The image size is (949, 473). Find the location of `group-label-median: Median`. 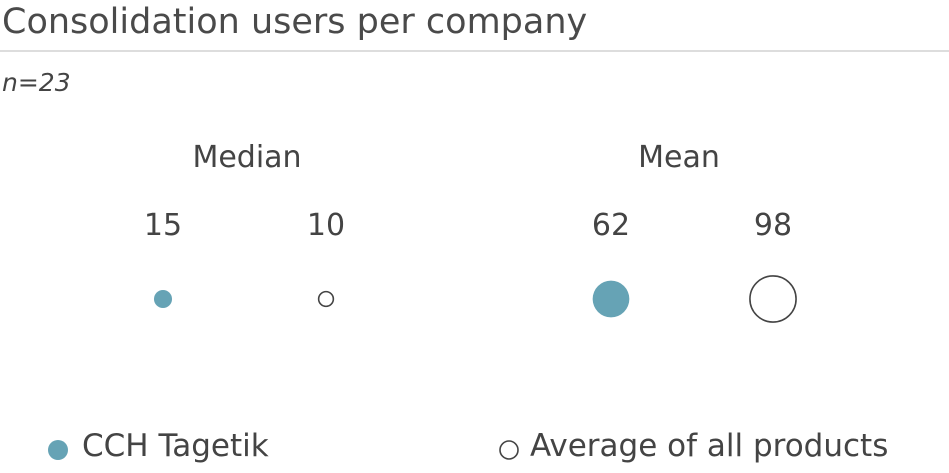

group-label-median: Median is located at coordinates (247, 157).